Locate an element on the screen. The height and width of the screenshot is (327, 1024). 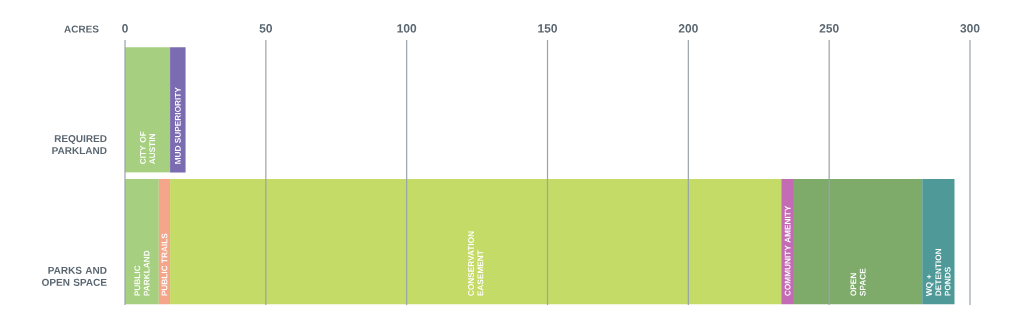
series-label: CITY OF AUSTIN is located at coordinates (147, 148).